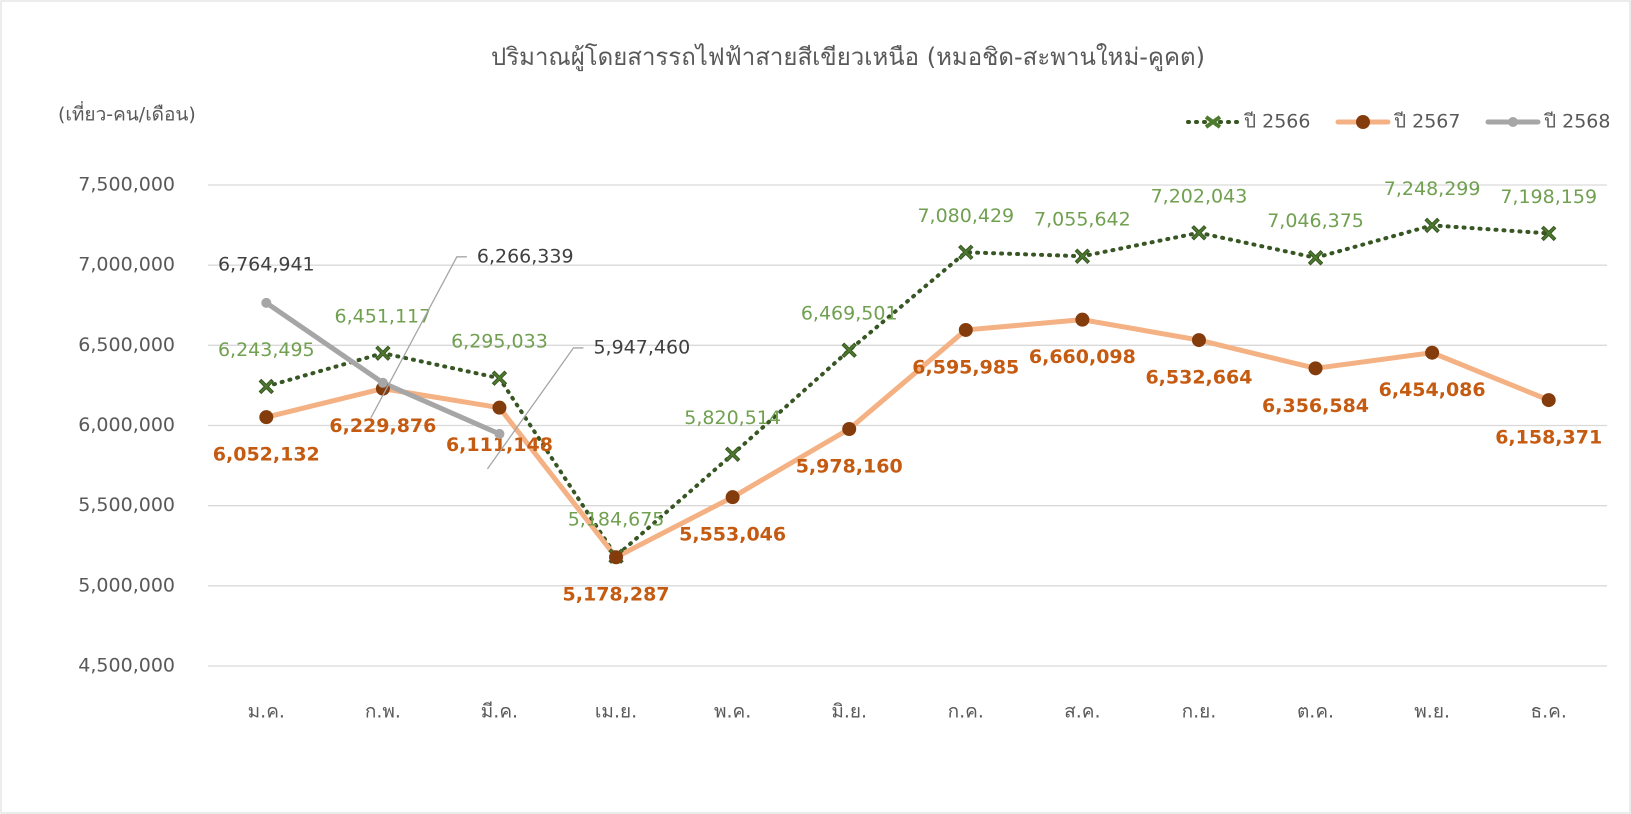  Describe the element at coordinates (1432, 390) in the screenshot. I see `data-label: 6,454,086` at that location.